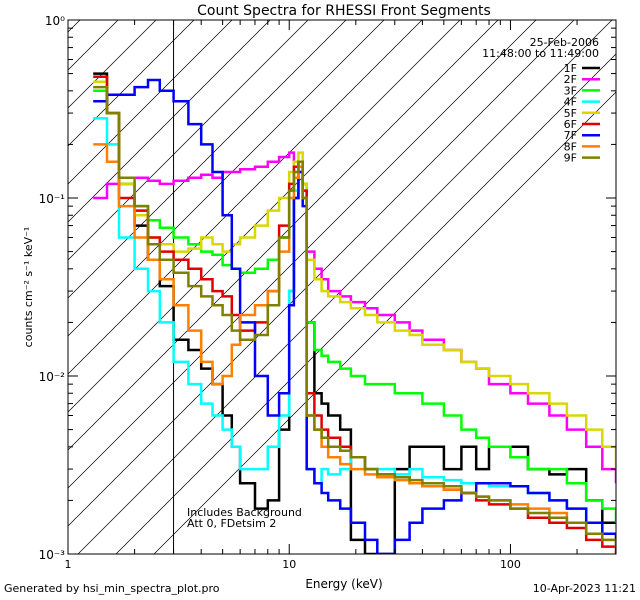  I want to click on y-tick-label: 10⁻¹, so click(52, 199).